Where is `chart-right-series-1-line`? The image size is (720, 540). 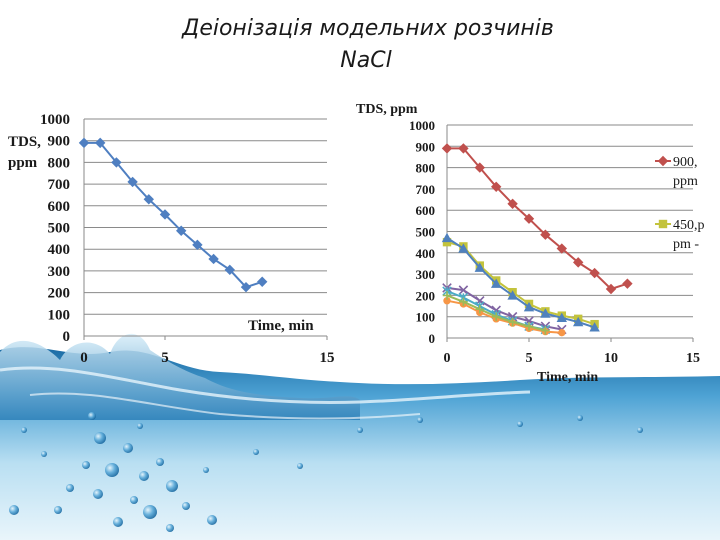 chart-right-series-1-line is located at coordinates (537, 219).